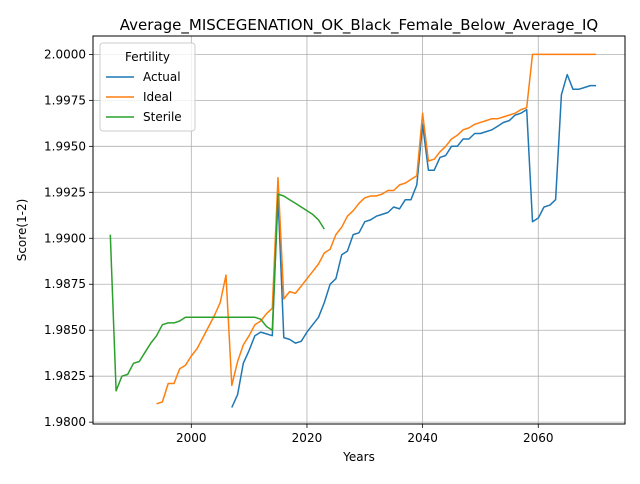 The height and width of the screenshot is (484, 640). I want to click on x-tick-label: 2000, so click(191, 438).